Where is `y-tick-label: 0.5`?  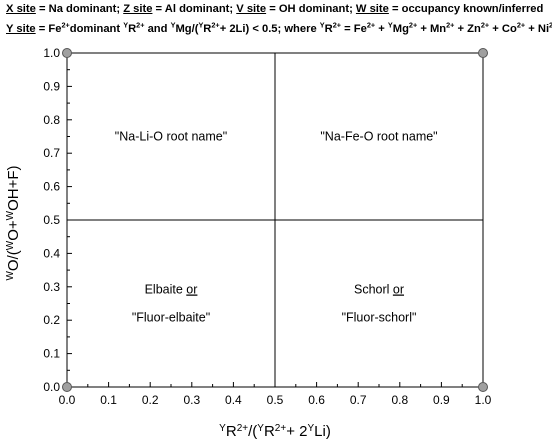 y-tick-label: 0.5 is located at coordinates (51, 220).